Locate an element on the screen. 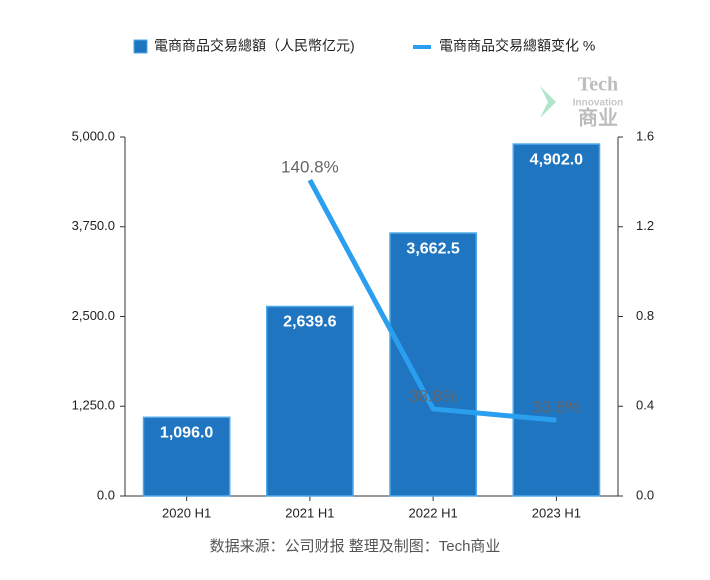 Image resolution: width=710 pixels, height=580 pixels. y2-tick-label: 0.4 is located at coordinates (645, 405).